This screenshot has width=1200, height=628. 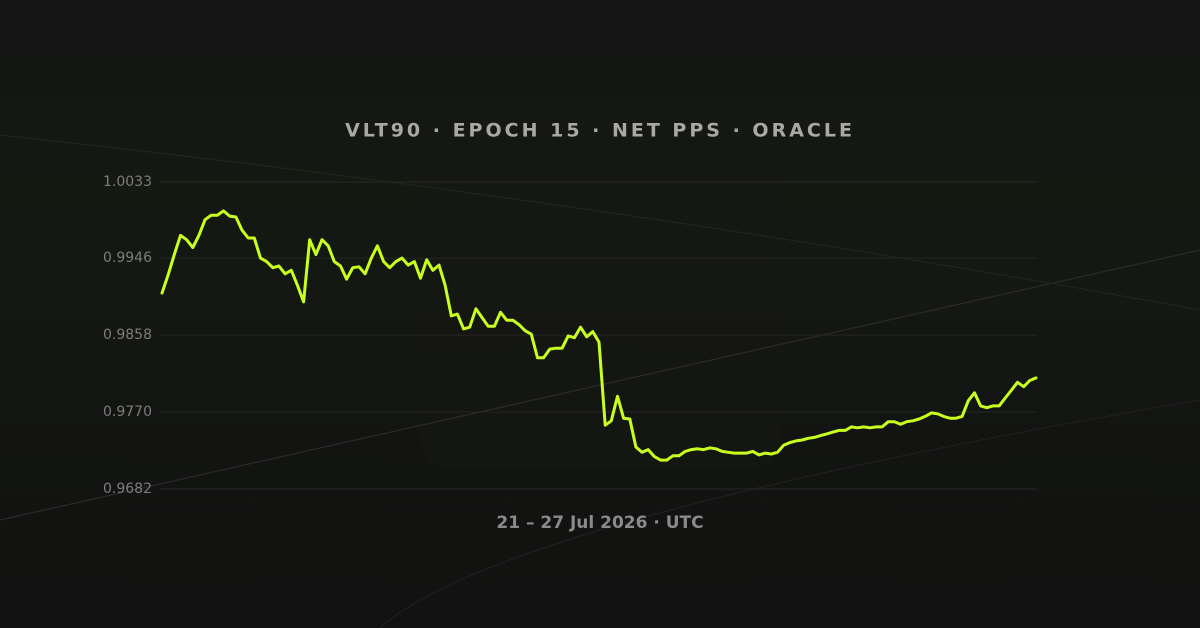 What do you see at coordinates (127, 489) in the screenshot?
I see `y-tick-label: 0.9682` at bounding box center [127, 489].